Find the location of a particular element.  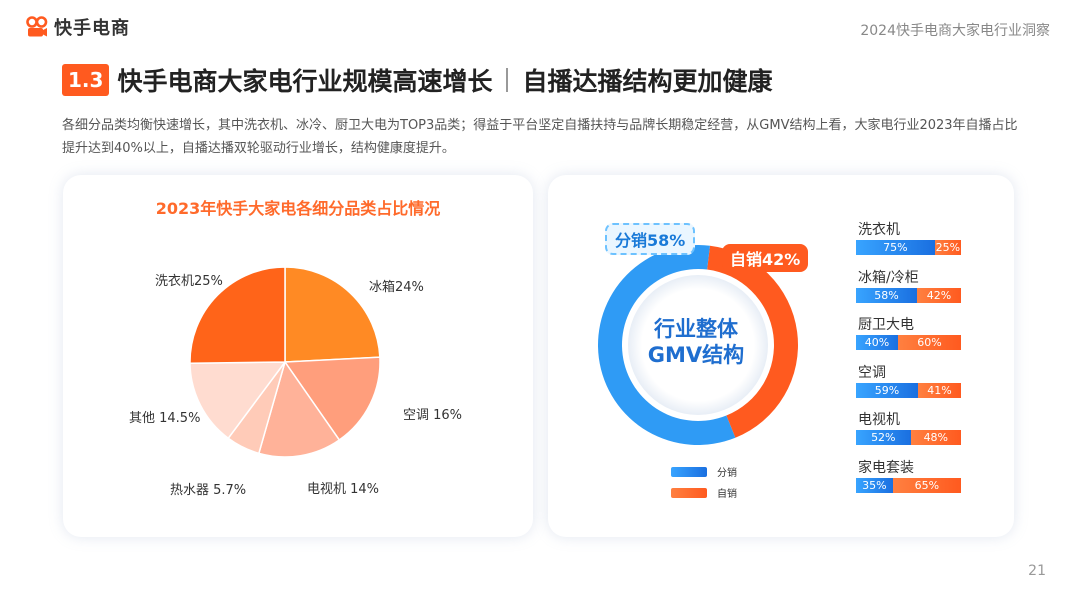

stacked-bar-row: 58% 42% is located at coordinates (908, 295).